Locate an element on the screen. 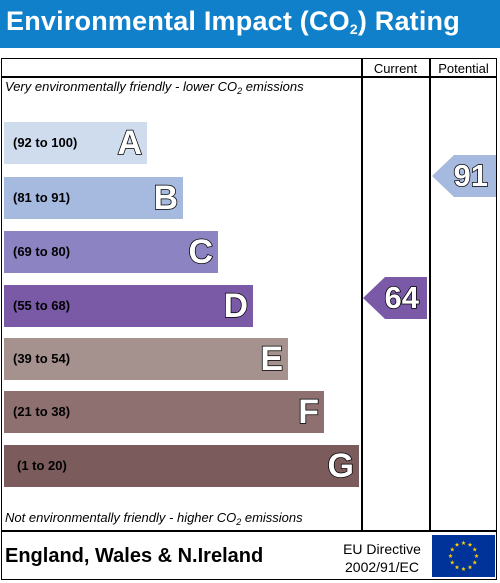 This screenshot has height=583, width=500. band-letter: A is located at coordinates (130, 143).